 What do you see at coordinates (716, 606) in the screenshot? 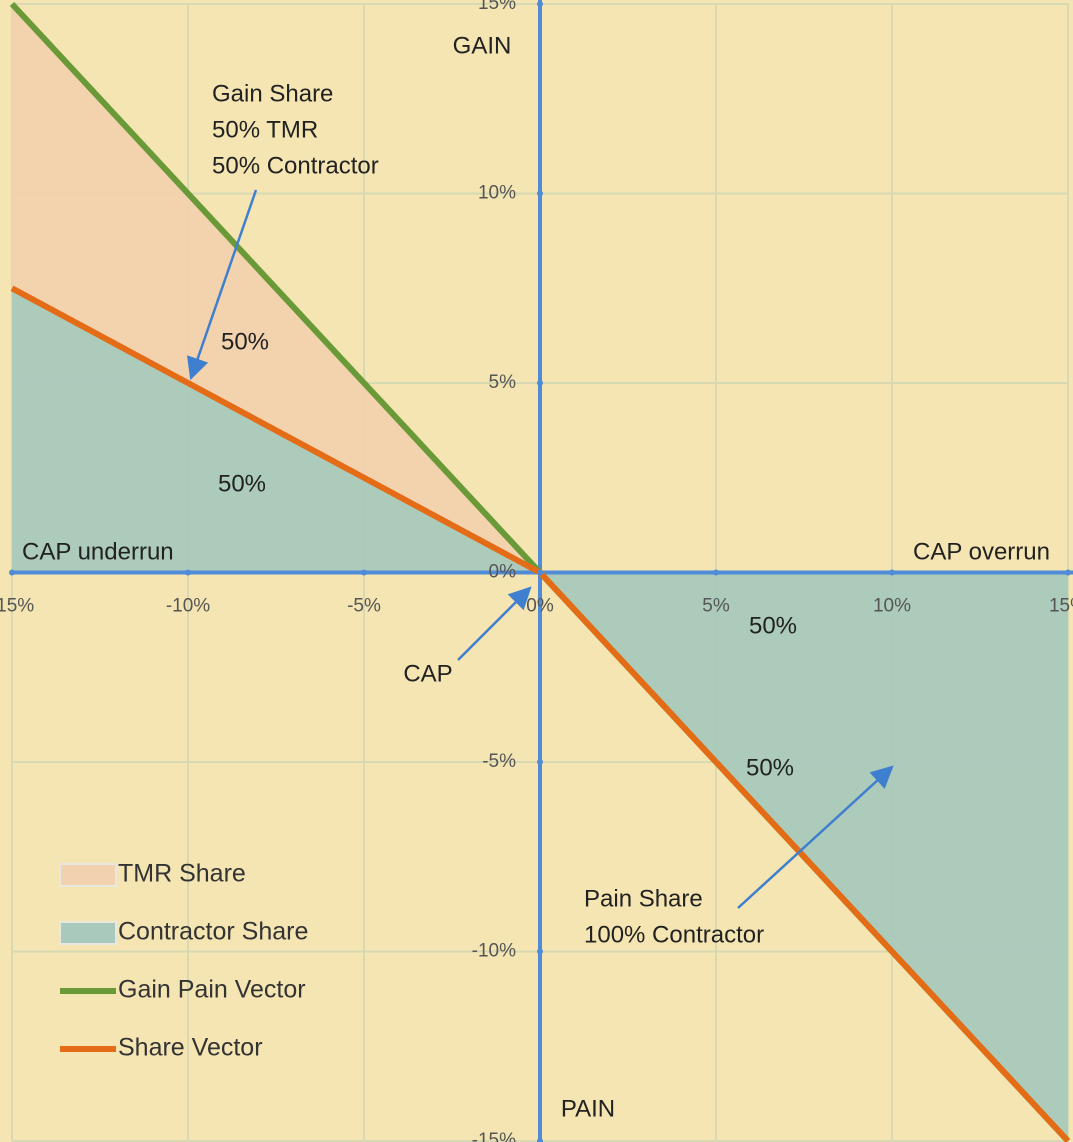
I see `x-tick-label: 5%` at bounding box center [716, 606].